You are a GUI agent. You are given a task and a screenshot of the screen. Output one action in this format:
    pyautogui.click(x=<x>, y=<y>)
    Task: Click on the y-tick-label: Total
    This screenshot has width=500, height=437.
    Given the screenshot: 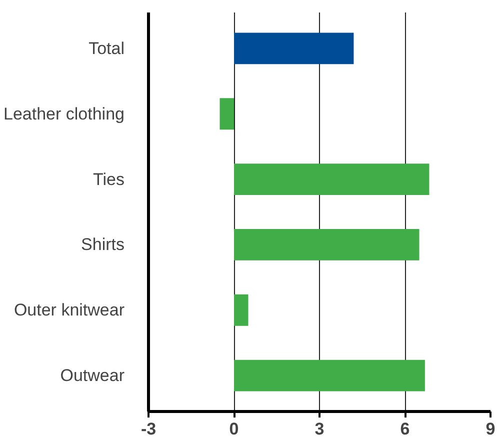 What is the action you would take?
    pyautogui.click(x=106, y=48)
    